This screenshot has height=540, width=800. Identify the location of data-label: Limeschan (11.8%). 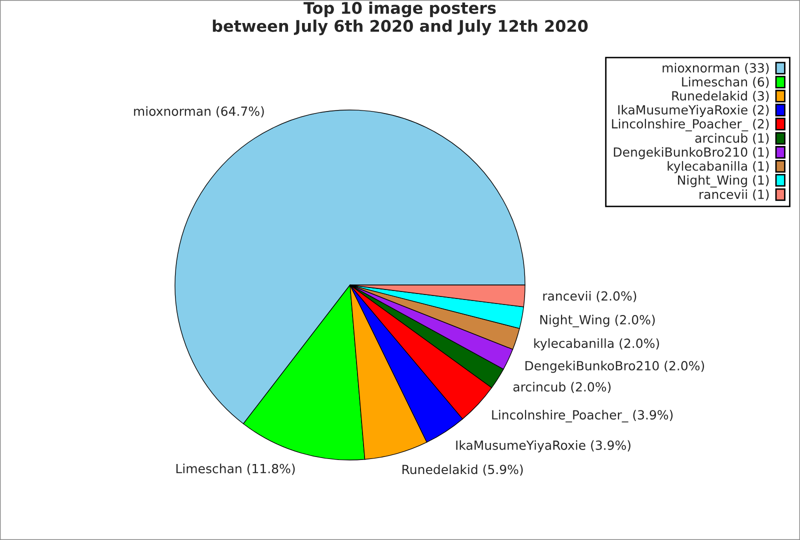
(235, 469).